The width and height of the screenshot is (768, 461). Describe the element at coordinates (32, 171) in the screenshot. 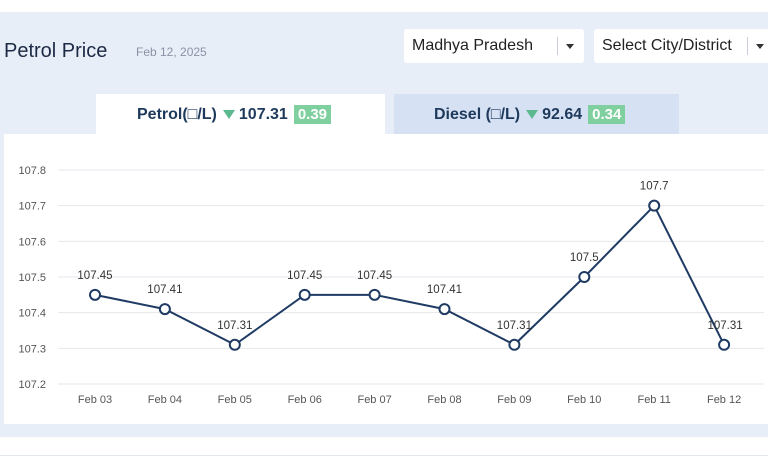

I see `y-tick-label: 107.8` at that location.